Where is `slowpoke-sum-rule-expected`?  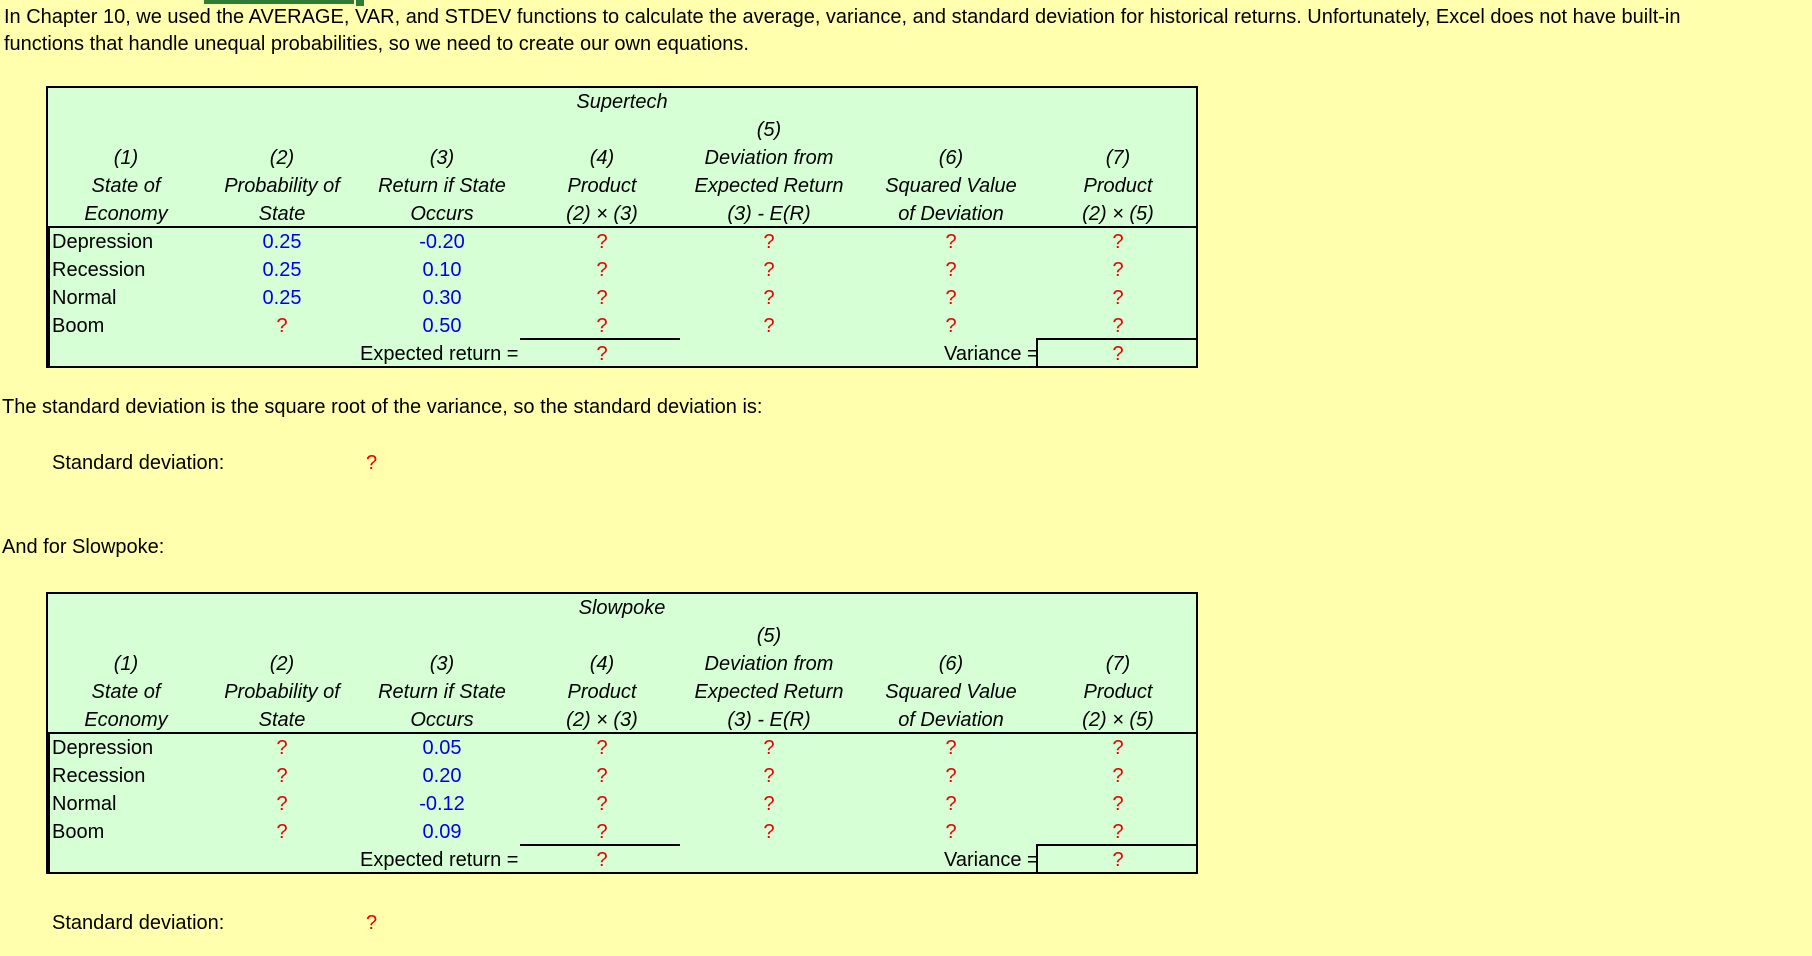
slowpoke-sum-rule-expected is located at coordinates (600, 845).